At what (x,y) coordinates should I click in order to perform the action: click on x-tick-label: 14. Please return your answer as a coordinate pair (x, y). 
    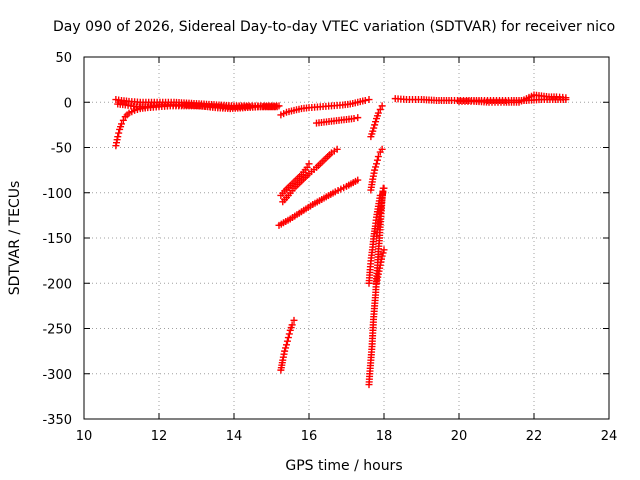
    Looking at the image, I should click on (234, 436).